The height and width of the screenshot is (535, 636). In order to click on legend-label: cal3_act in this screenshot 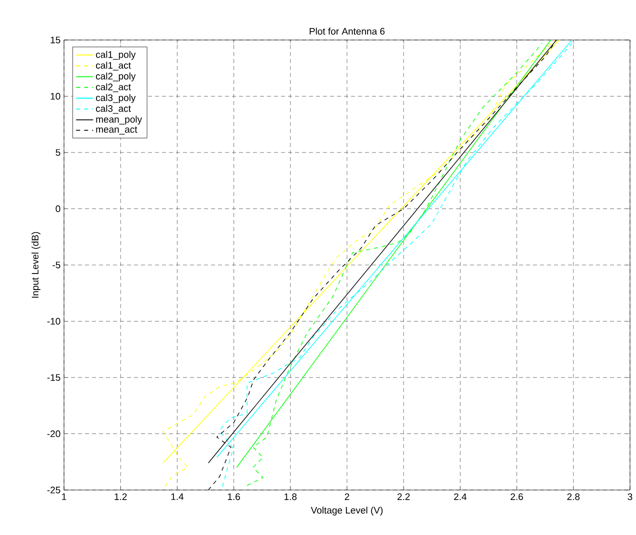, I will do `click(113, 109)`.